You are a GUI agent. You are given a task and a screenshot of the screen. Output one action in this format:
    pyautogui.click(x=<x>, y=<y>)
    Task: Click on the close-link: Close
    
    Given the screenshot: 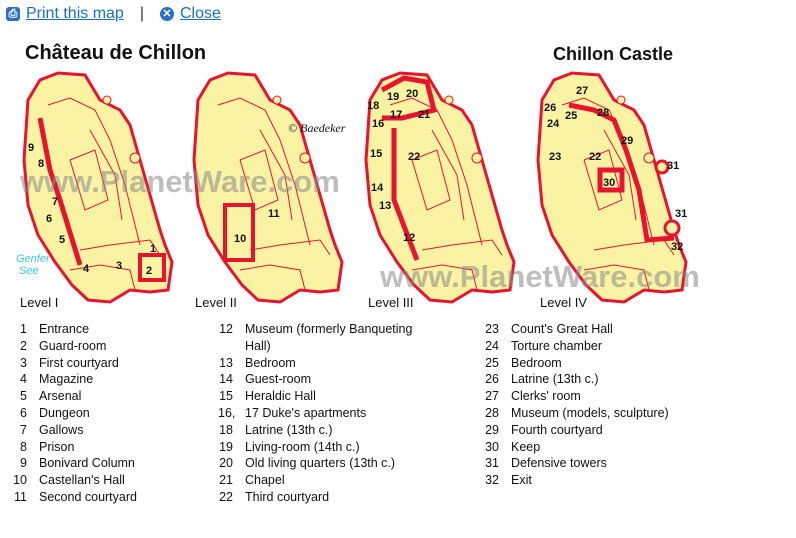 What is the action you would take?
    pyautogui.click(x=200, y=13)
    